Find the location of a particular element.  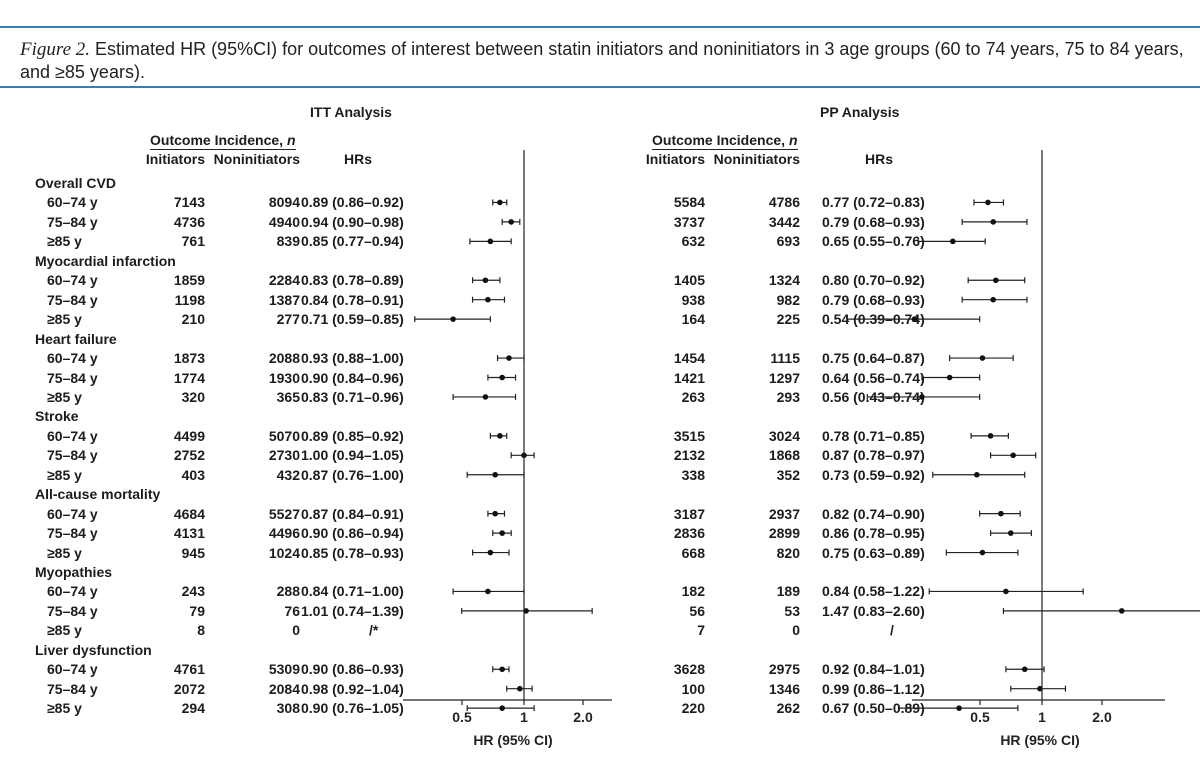

pp-outcome-incidence-label: Outcome Incidence, is located at coordinates (720, 140).